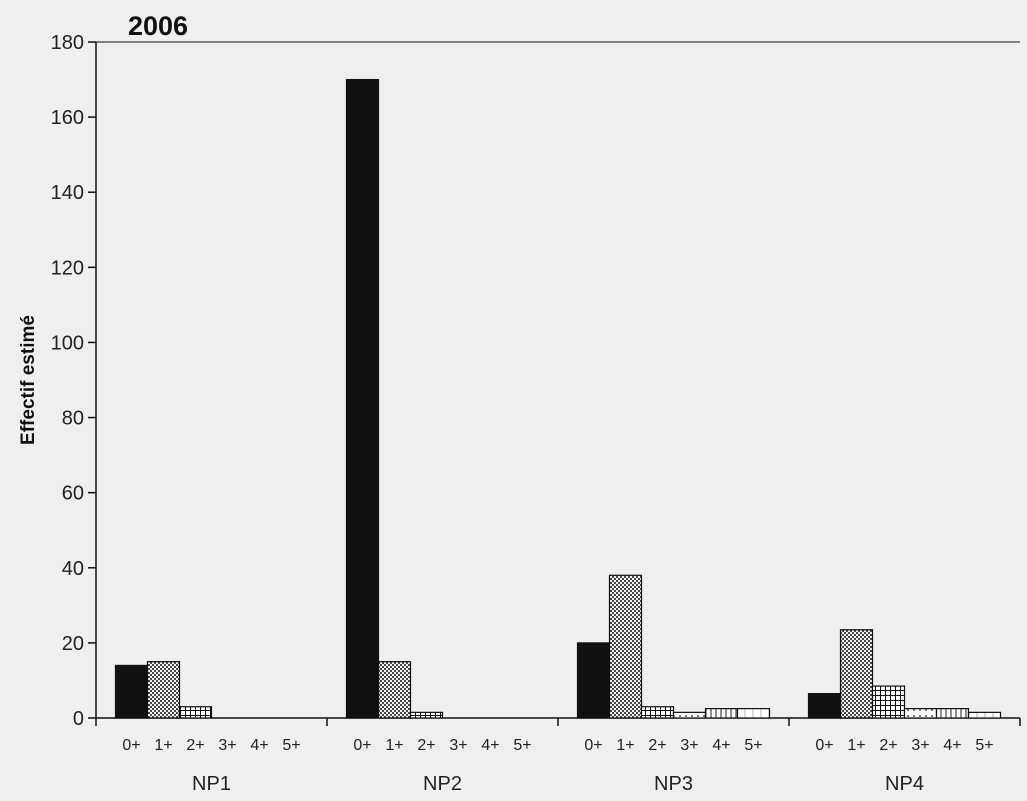 Image resolution: width=1027 pixels, height=801 pixels. I want to click on group-label-np4: NP4, so click(904, 784).